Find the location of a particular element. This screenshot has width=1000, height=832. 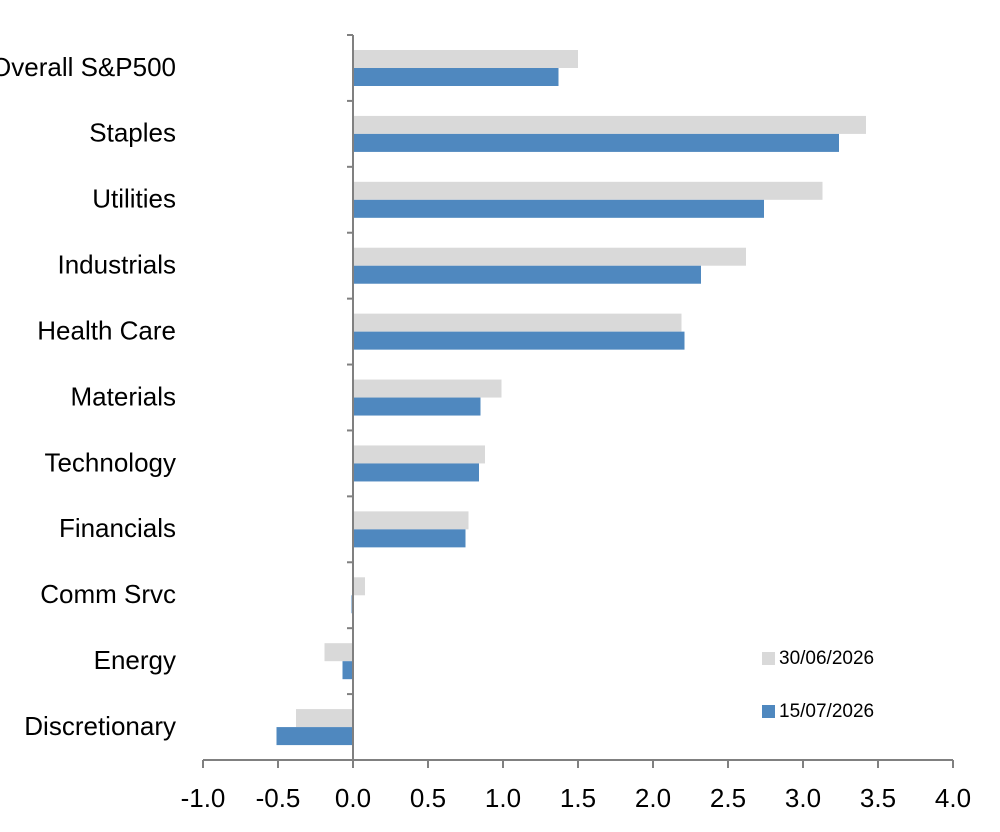

category-label-technology: Technology is located at coordinates (110, 462).